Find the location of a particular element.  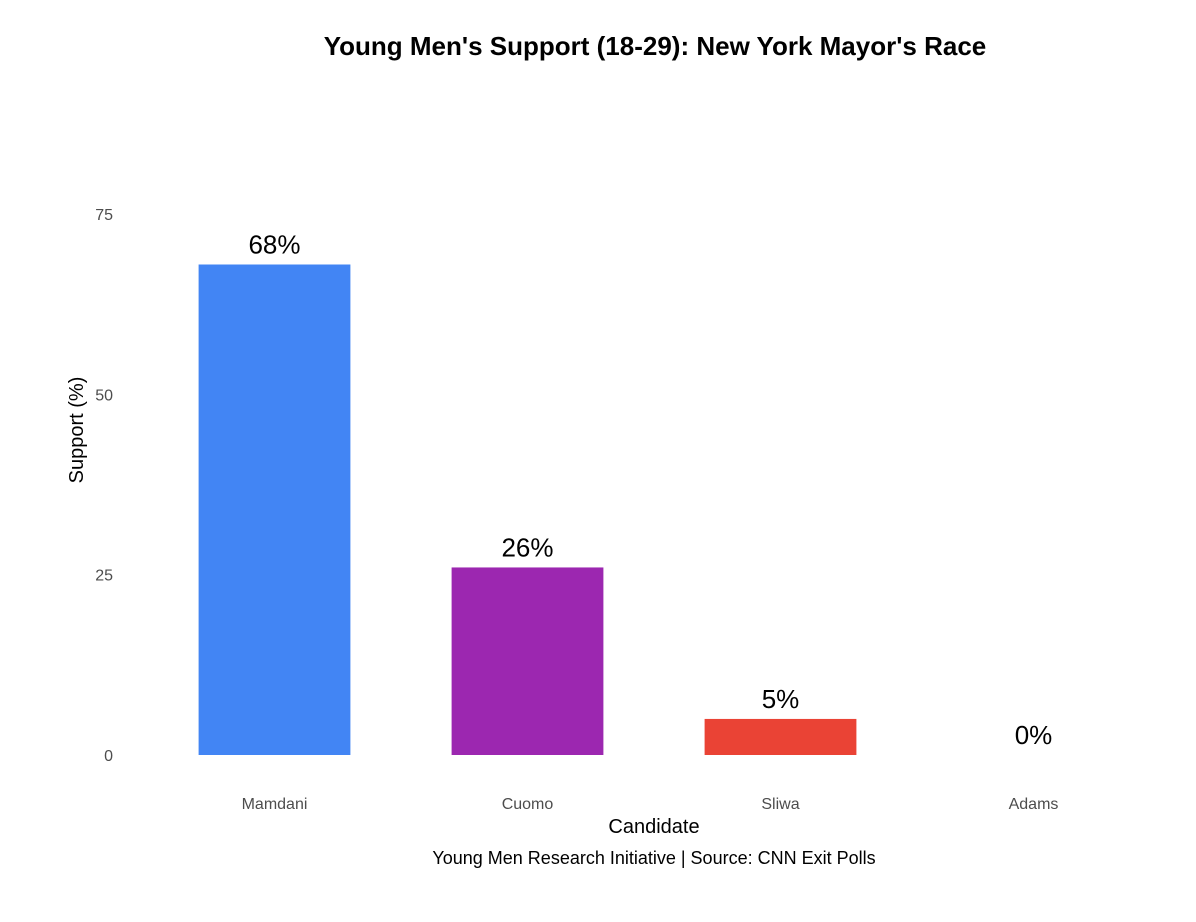

y-tick-label: 25 is located at coordinates (104, 576).